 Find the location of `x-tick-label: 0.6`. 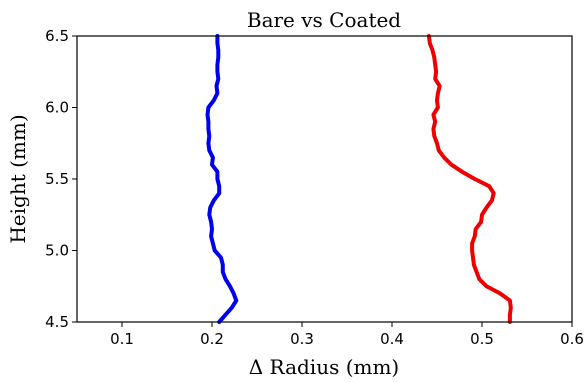

x-tick-label: 0.6 is located at coordinates (572, 339).